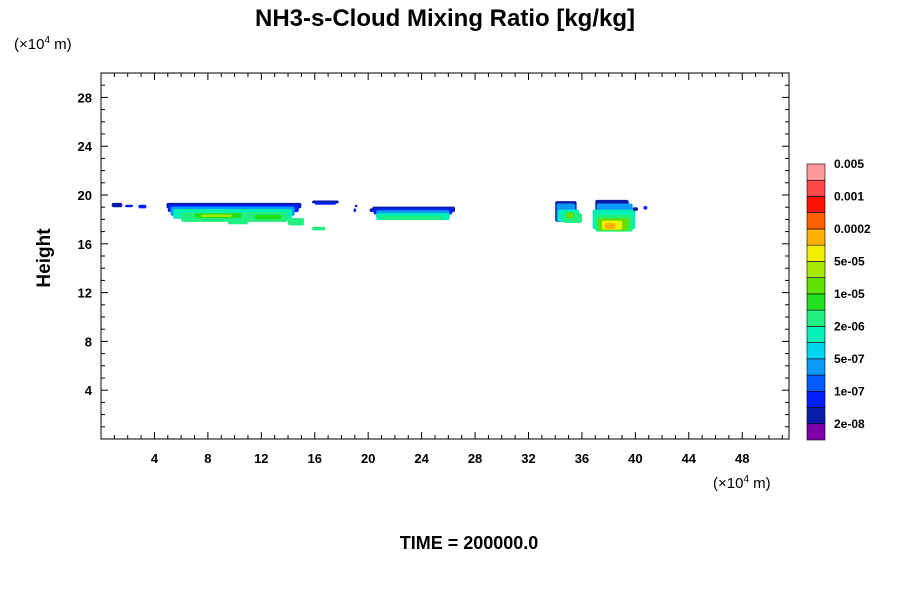 Image resolution: width=900 pixels, height=600 pixels. What do you see at coordinates (635, 458) in the screenshot?
I see `x-tick-label: 40` at bounding box center [635, 458].